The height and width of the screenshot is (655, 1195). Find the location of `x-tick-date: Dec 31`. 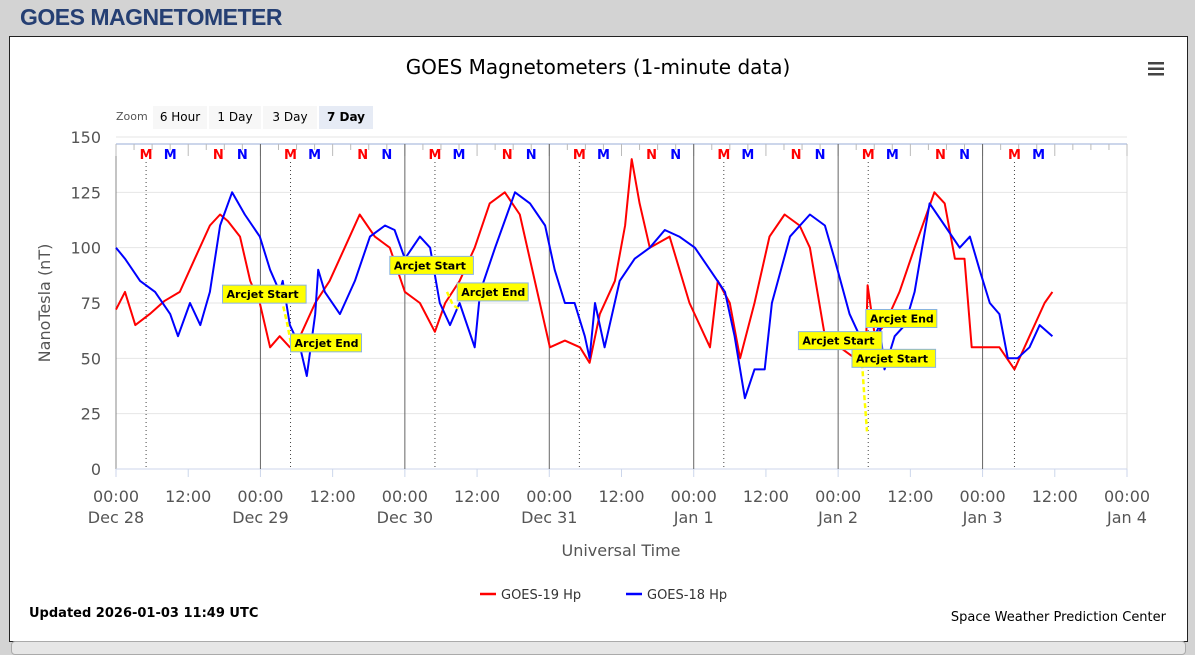

x-tick-date: Dec 31 is located at coordinates (549, 517).